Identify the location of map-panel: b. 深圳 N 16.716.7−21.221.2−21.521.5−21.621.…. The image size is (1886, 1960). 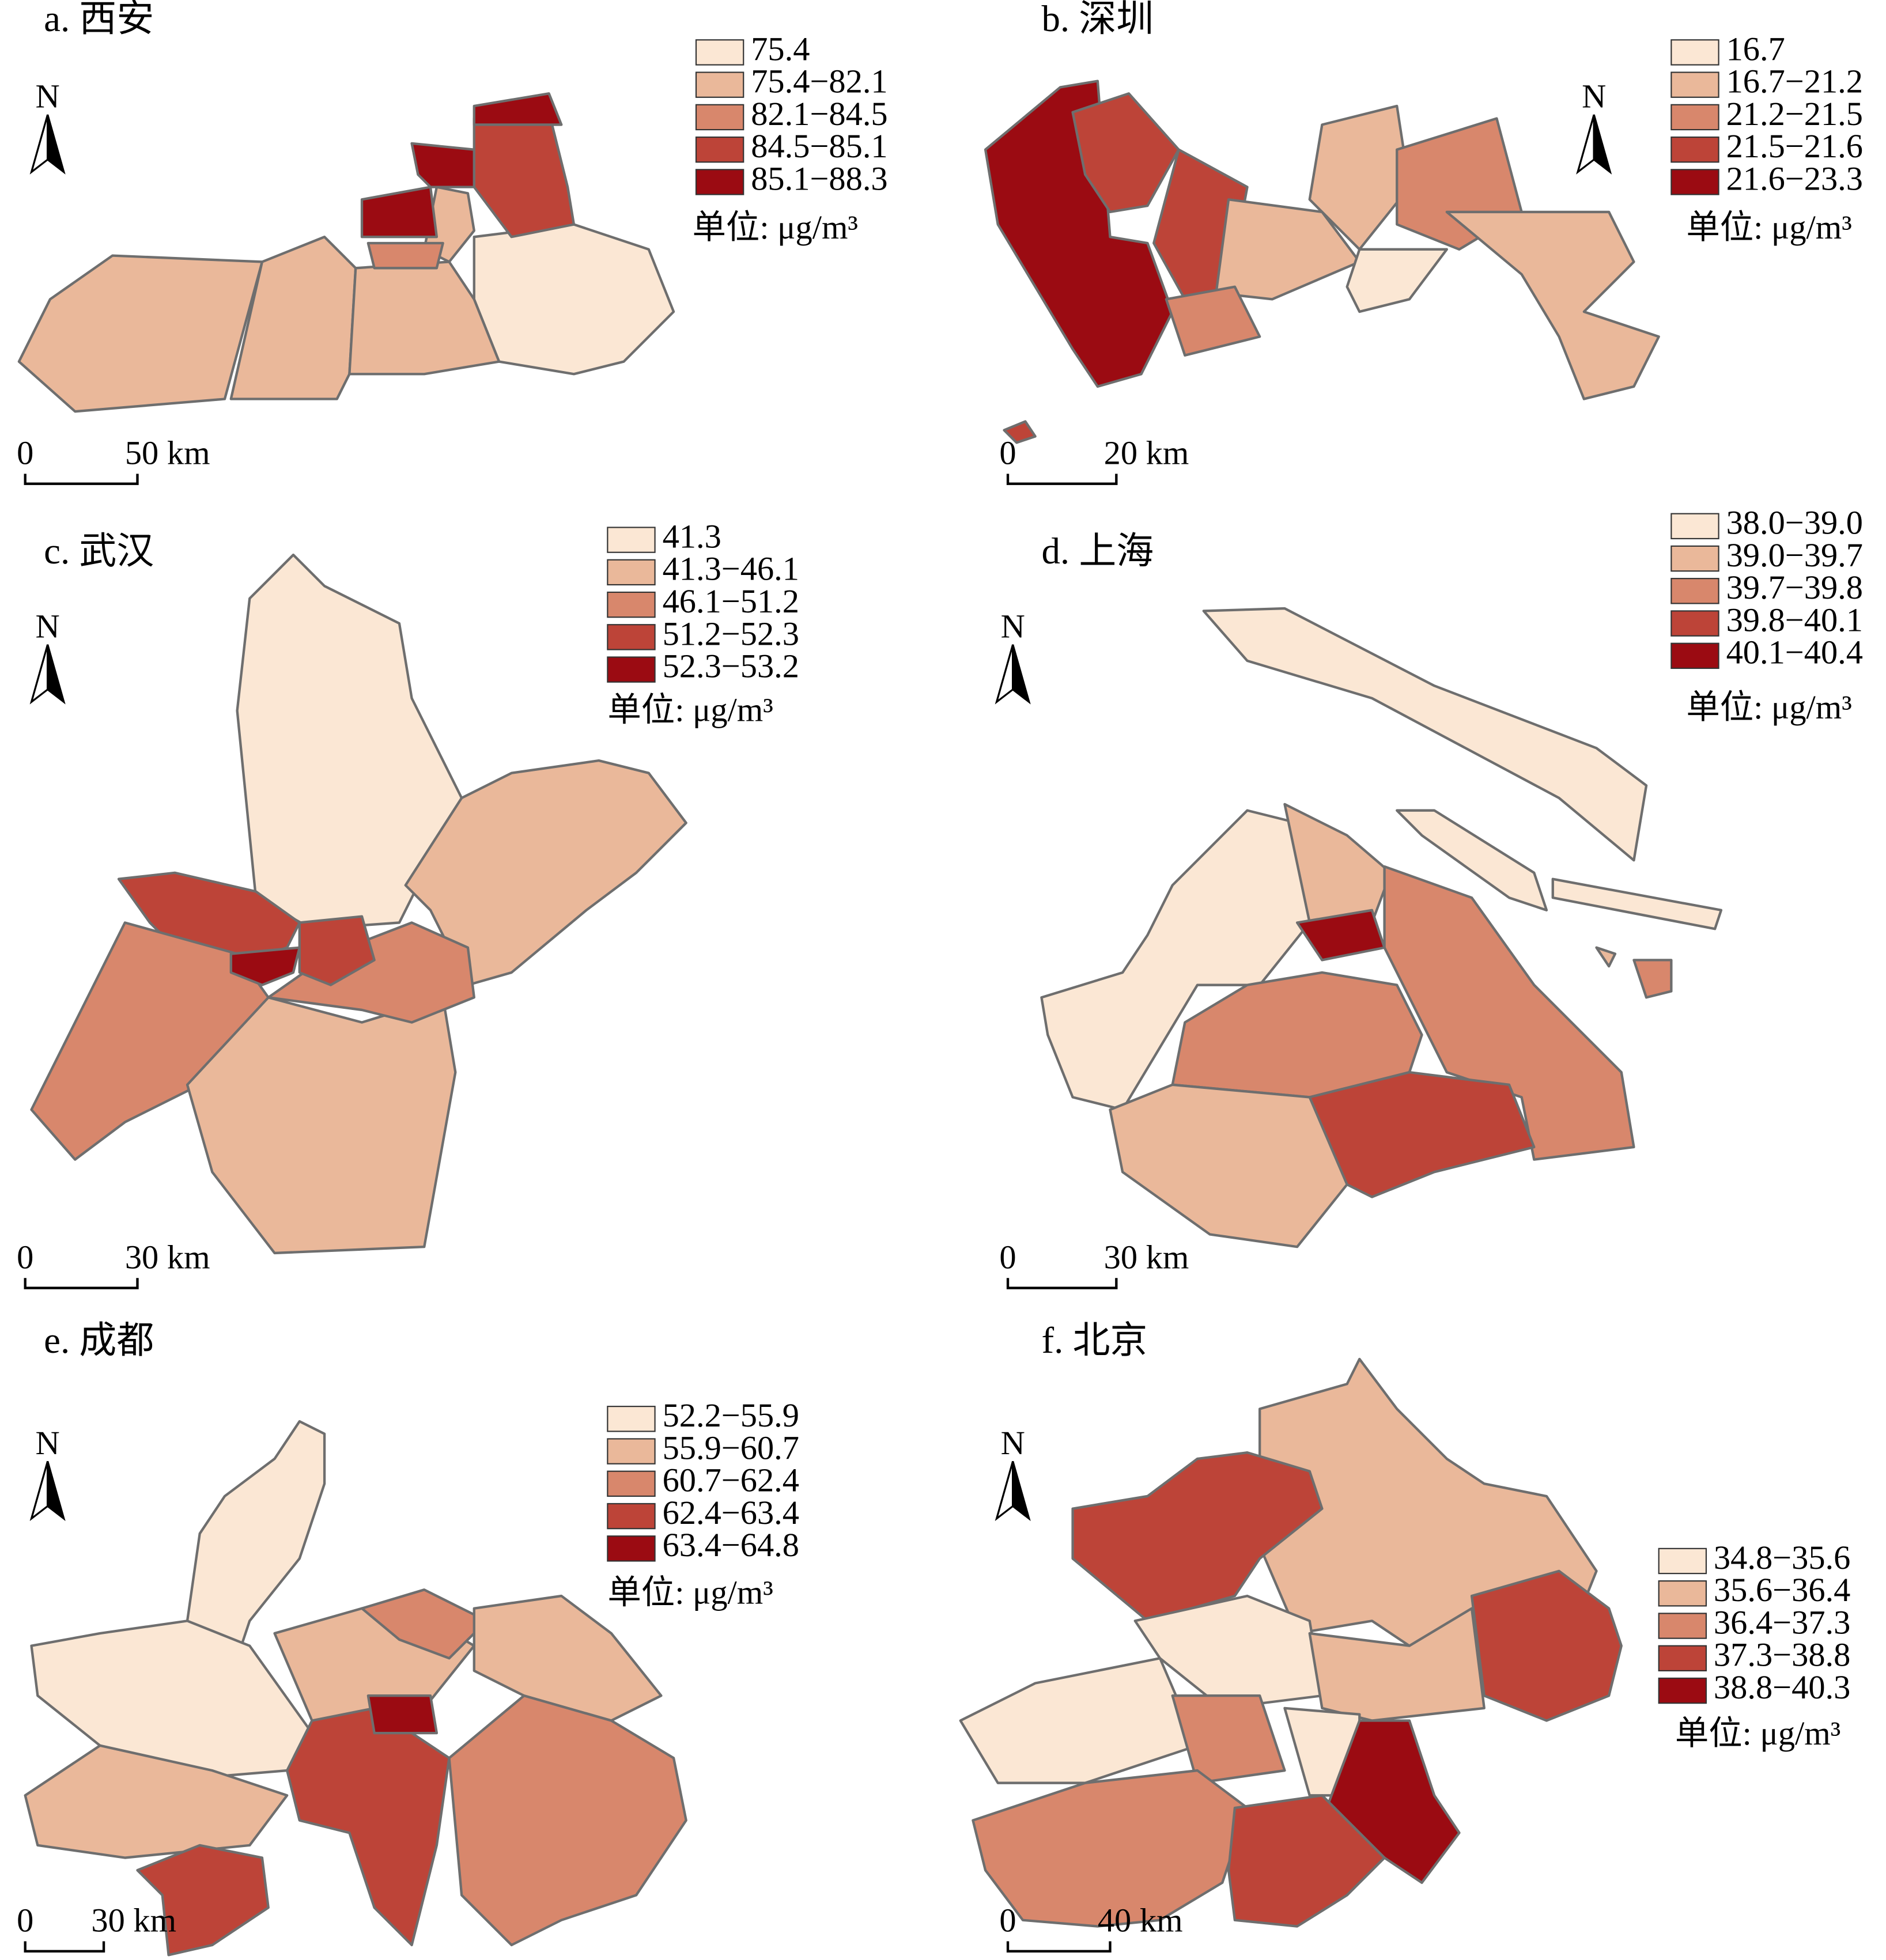
(1423, 242).